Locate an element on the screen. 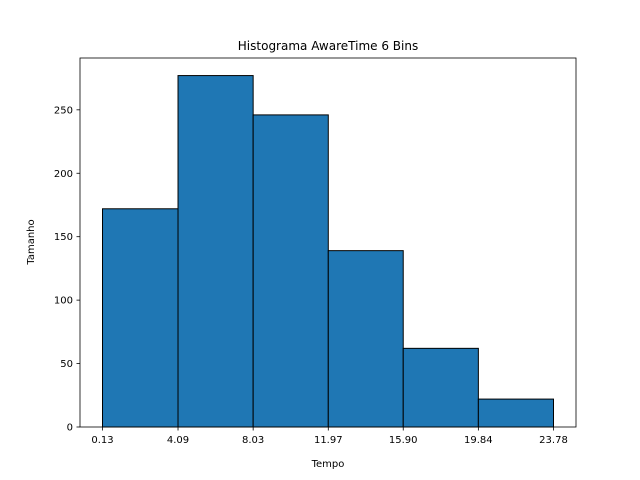 Image resolution: width=640 pixels, height=480 pixels. x-tick-label: 15.90 is located at coordinates (403, 440).